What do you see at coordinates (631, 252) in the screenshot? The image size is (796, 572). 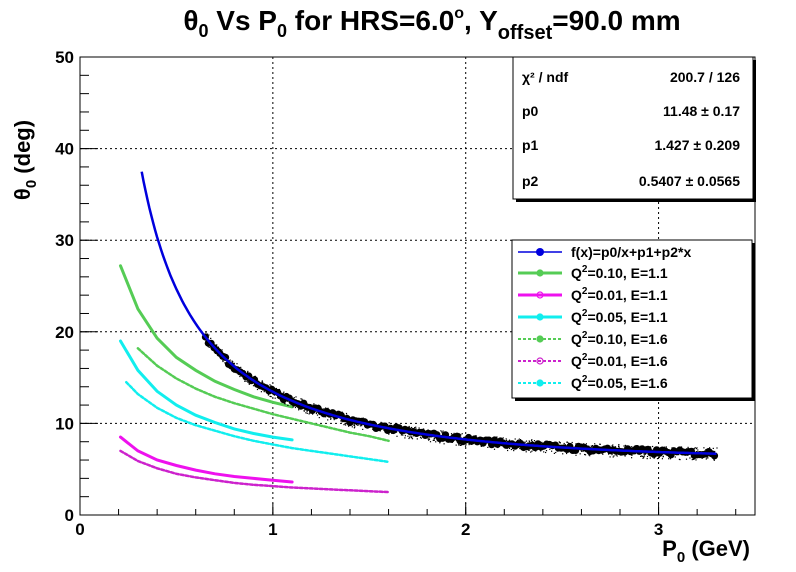 I see `legend-label: f(x)=p0/x+p1+p2*x` at bounding box center [631, 252].